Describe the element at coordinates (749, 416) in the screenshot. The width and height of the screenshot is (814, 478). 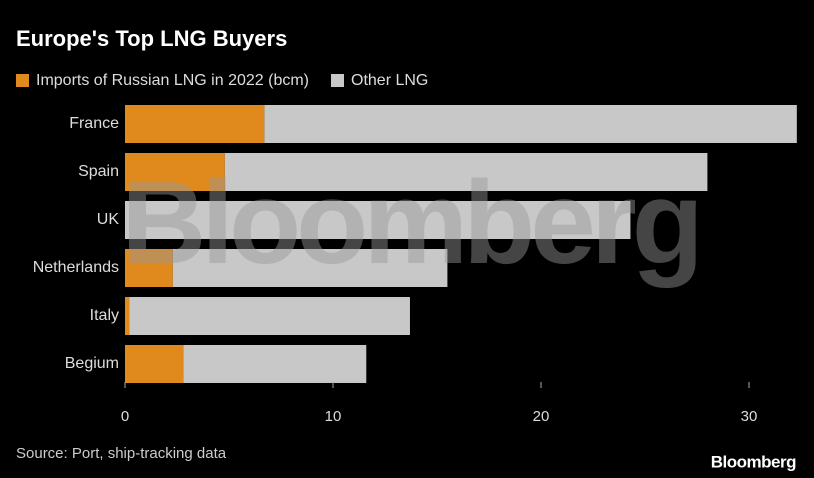
I see `x-tick-label: 30` at that location.